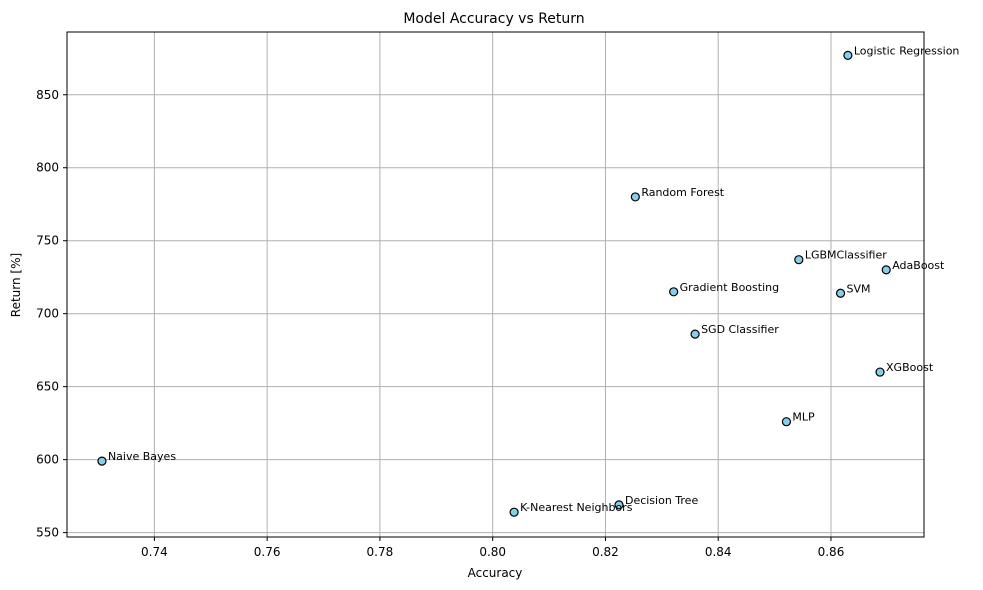 This screenshot has height=590, width=983. Describe the element at coordinates (47, 460) in the screenshot. I see `y-tick-label: 600` at that location.